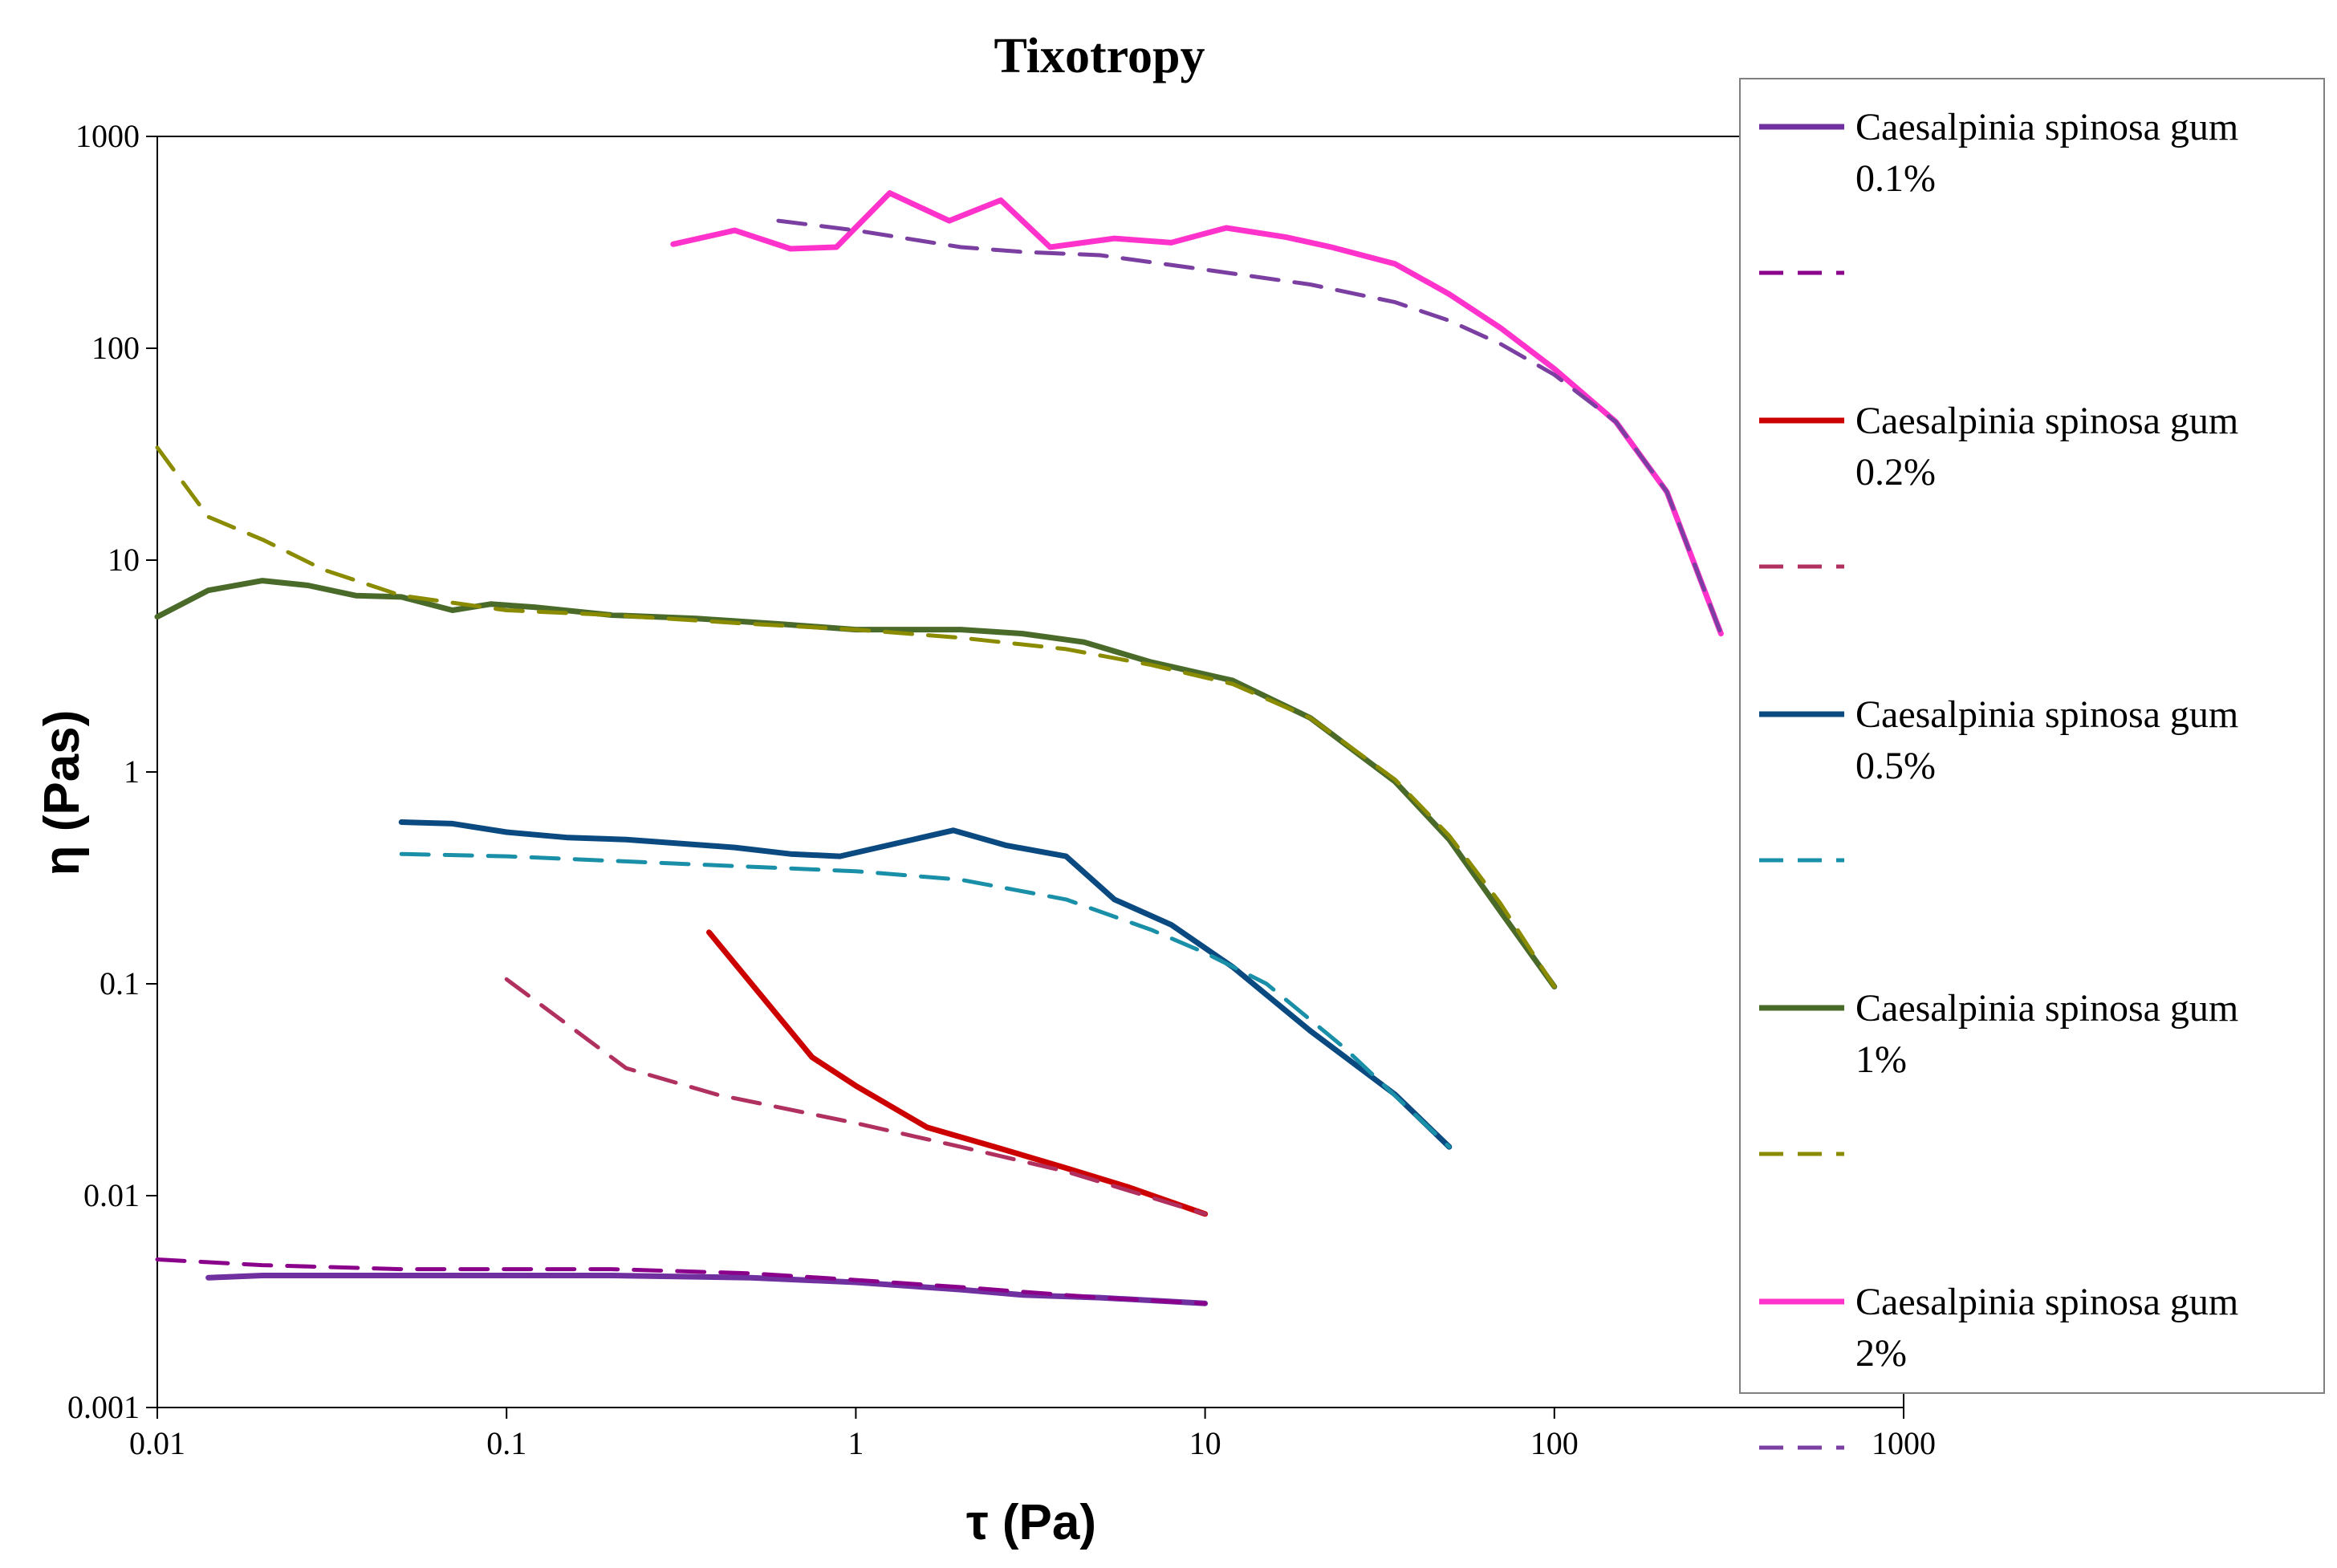 Image resolution: width=2337 pixels, height=1568 pixels. What do you see at coordinates (1205, 1443) in the screenshot?
I see `x-tick-label: 10` at bounding box center [1205, 1443].